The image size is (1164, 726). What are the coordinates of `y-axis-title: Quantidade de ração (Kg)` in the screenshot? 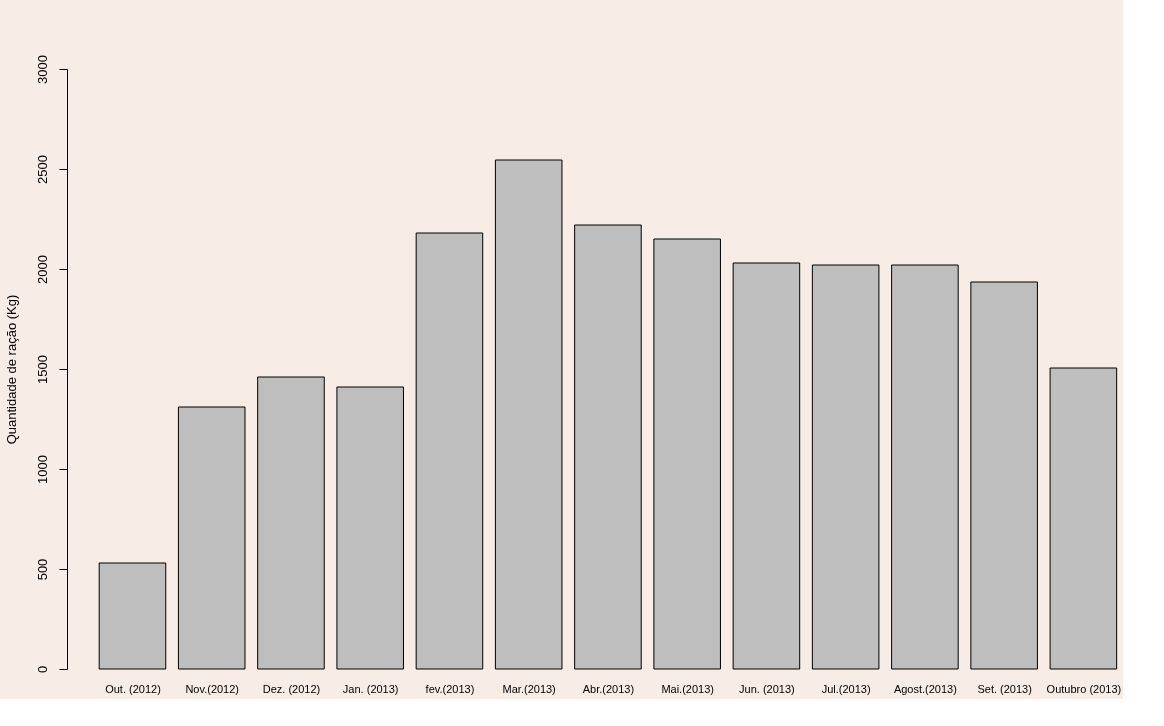 It's located at (11, 369).